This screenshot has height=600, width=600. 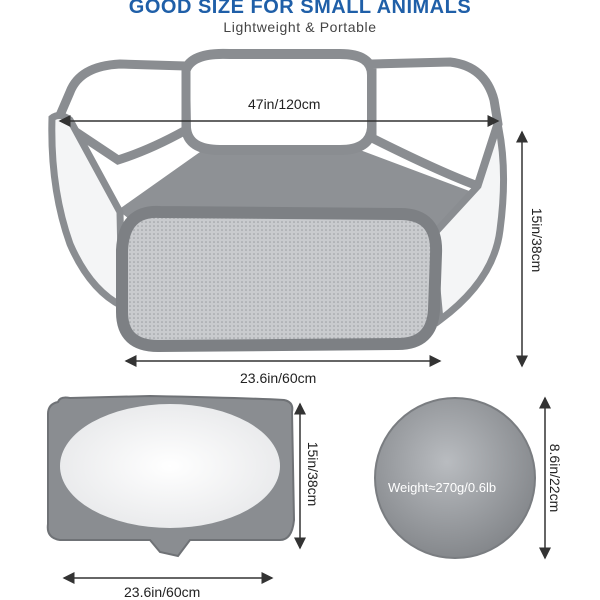 I want to click on right-panel, so click(x=468, y=218).